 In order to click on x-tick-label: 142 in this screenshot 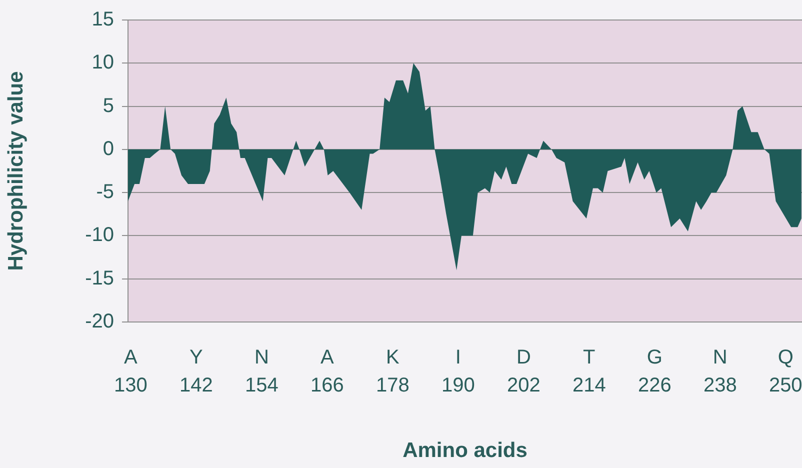, I will do `click(196, 385)`.